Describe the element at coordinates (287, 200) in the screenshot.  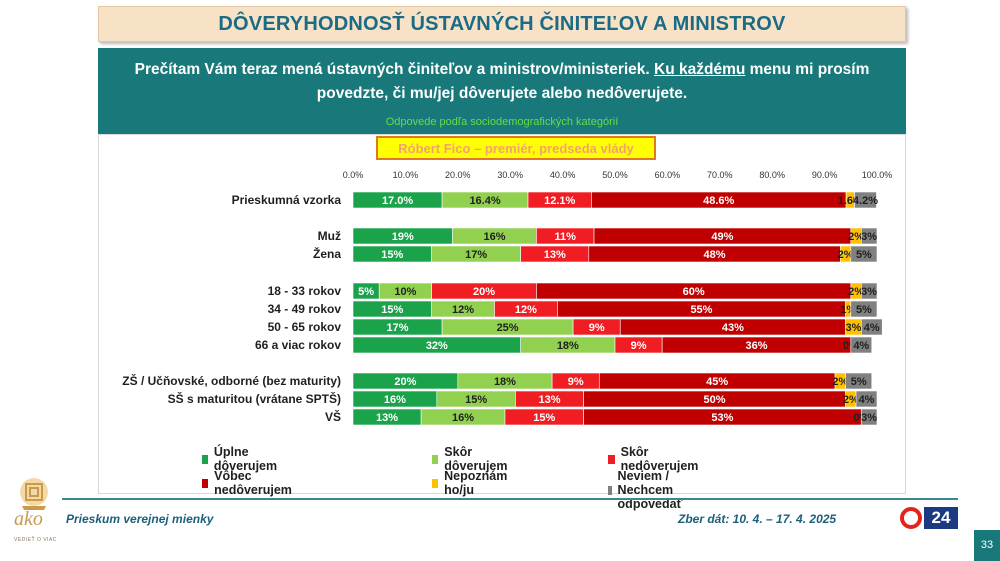
I see `category-label: Prieskumná vzorka` at that location.